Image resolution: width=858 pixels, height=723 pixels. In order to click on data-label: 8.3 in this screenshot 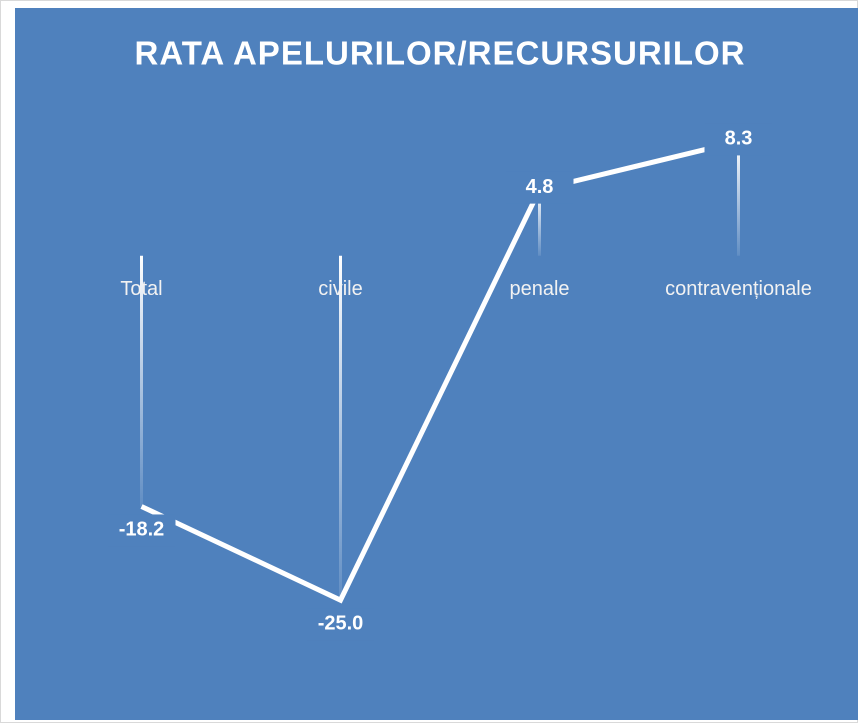, I will do `click(739, 139)`.